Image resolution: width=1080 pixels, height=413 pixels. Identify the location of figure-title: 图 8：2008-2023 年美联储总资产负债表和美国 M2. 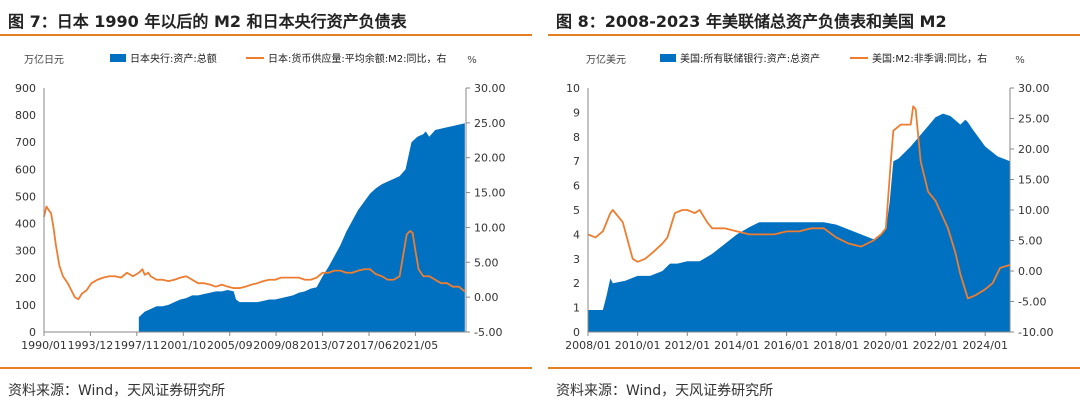
(751, 21).